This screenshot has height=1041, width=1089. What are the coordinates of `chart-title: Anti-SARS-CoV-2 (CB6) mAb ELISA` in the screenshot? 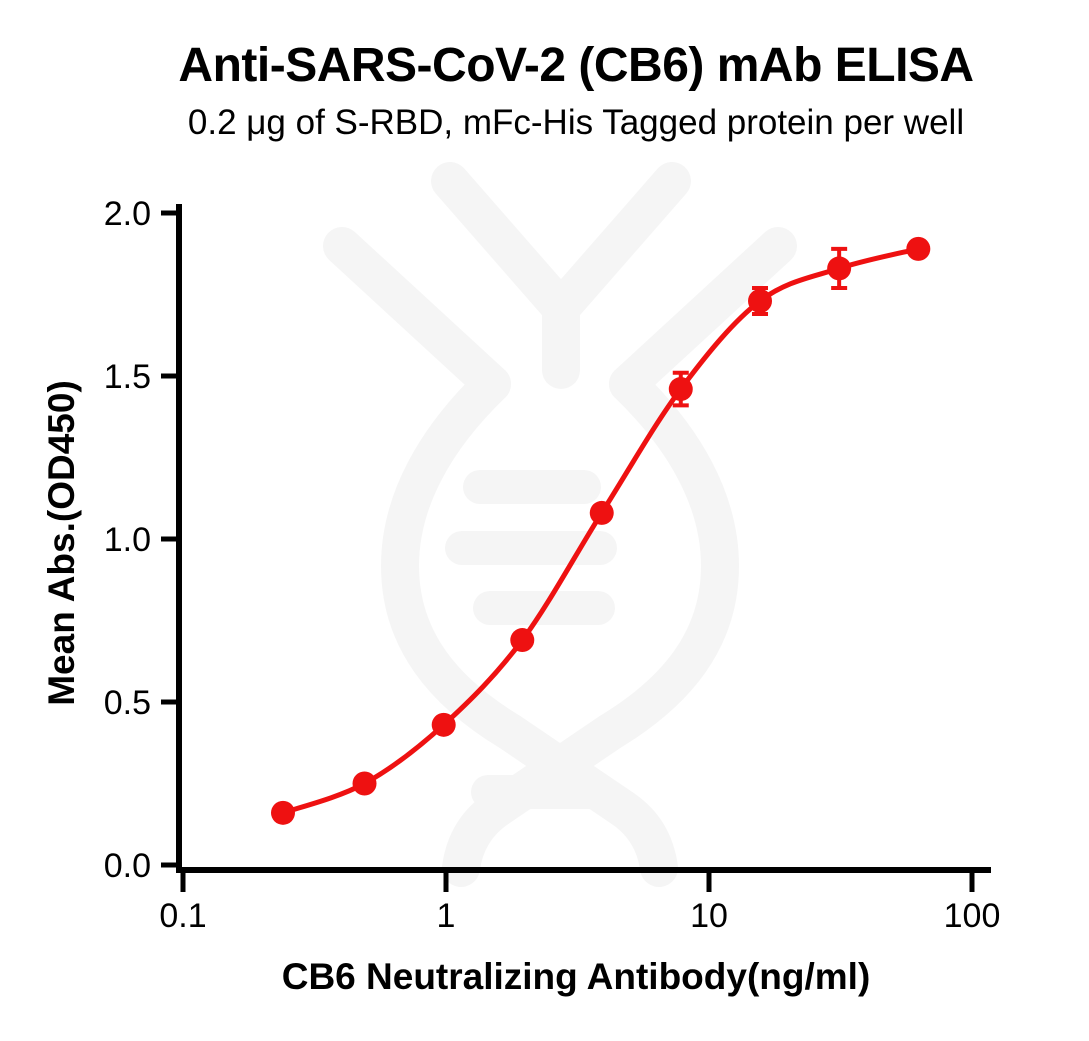 It's located at (576, 65).